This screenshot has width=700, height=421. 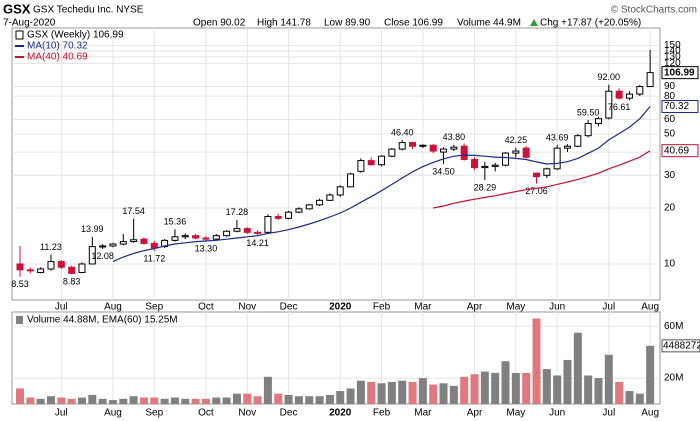 What do you see at coordinates (206, 248) in the screenshot?
I see `low-label: 13.30` at bounding box center [206, 248].